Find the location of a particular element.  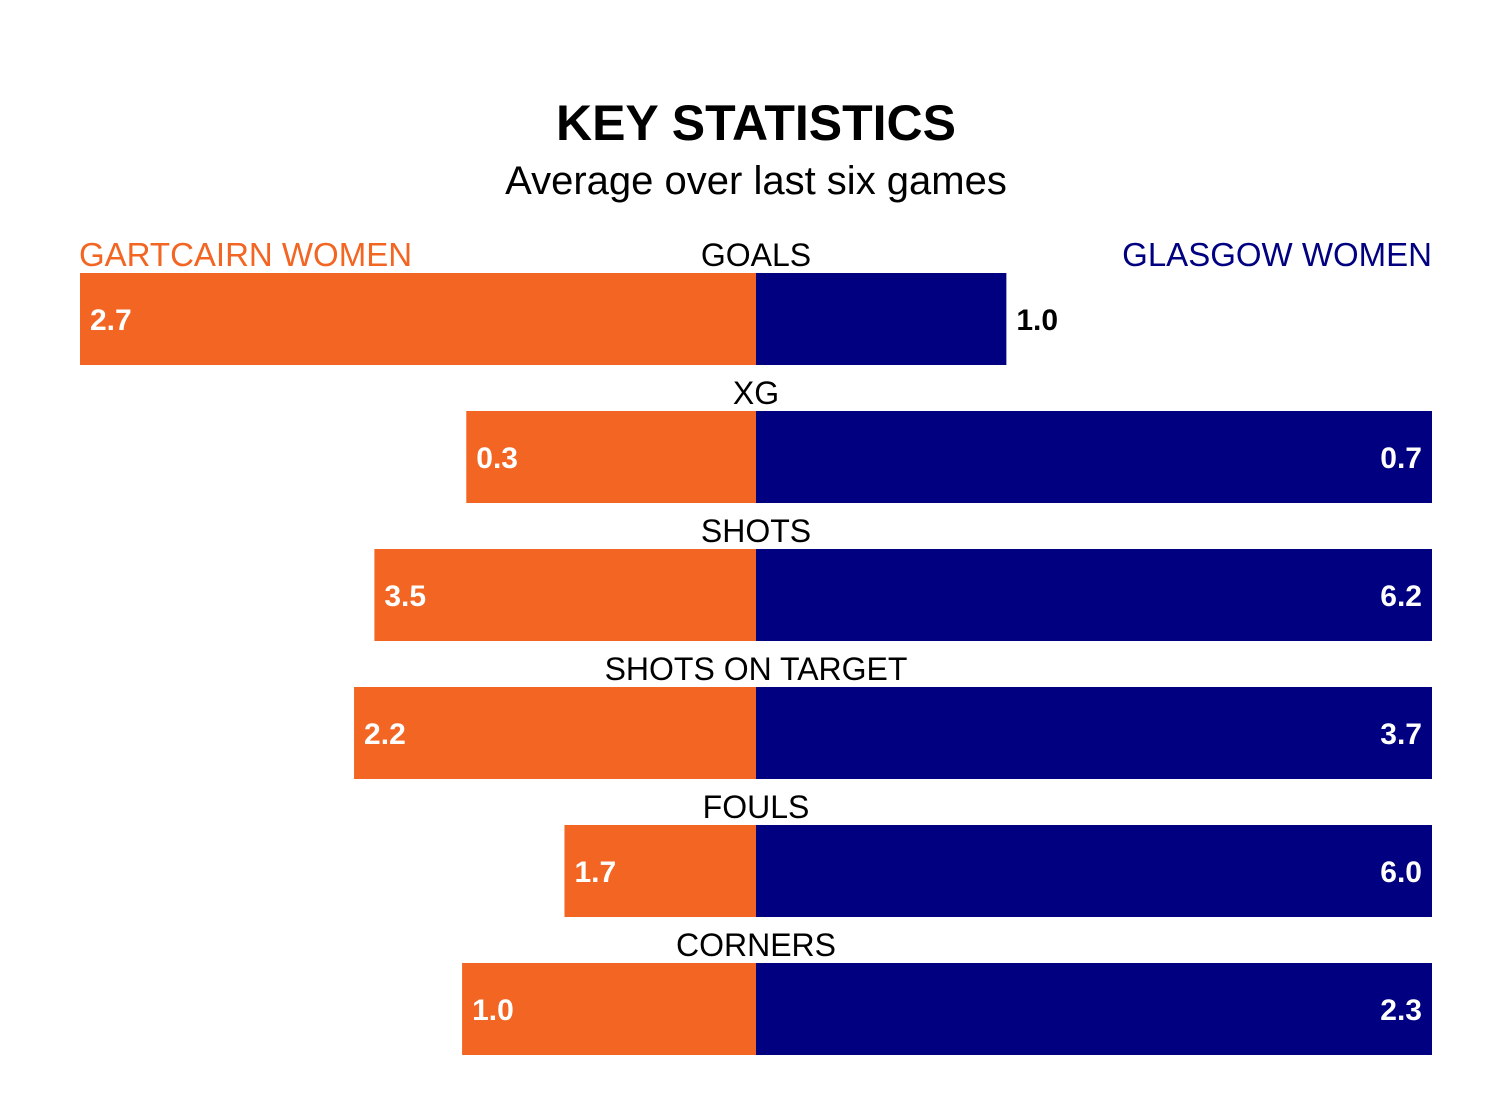

stat-row: SHOTS ON TARGET 2.2 3.7 is located at coordinates (893, 715).